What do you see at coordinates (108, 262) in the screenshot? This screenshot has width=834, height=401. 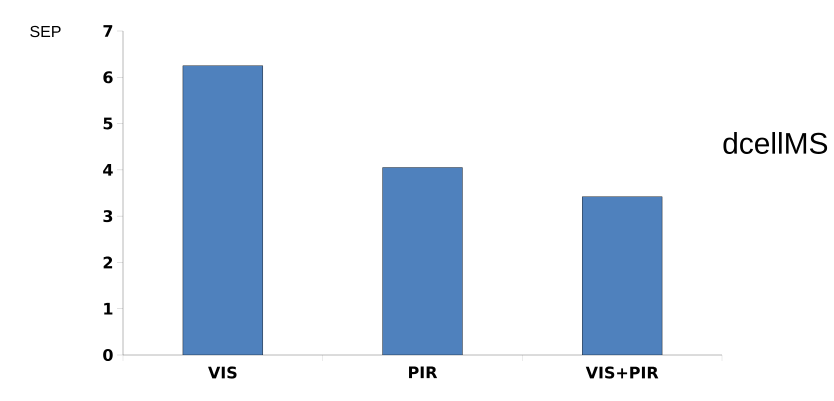 I see `y-tick-label: 2` at bounding box center [108, 262].